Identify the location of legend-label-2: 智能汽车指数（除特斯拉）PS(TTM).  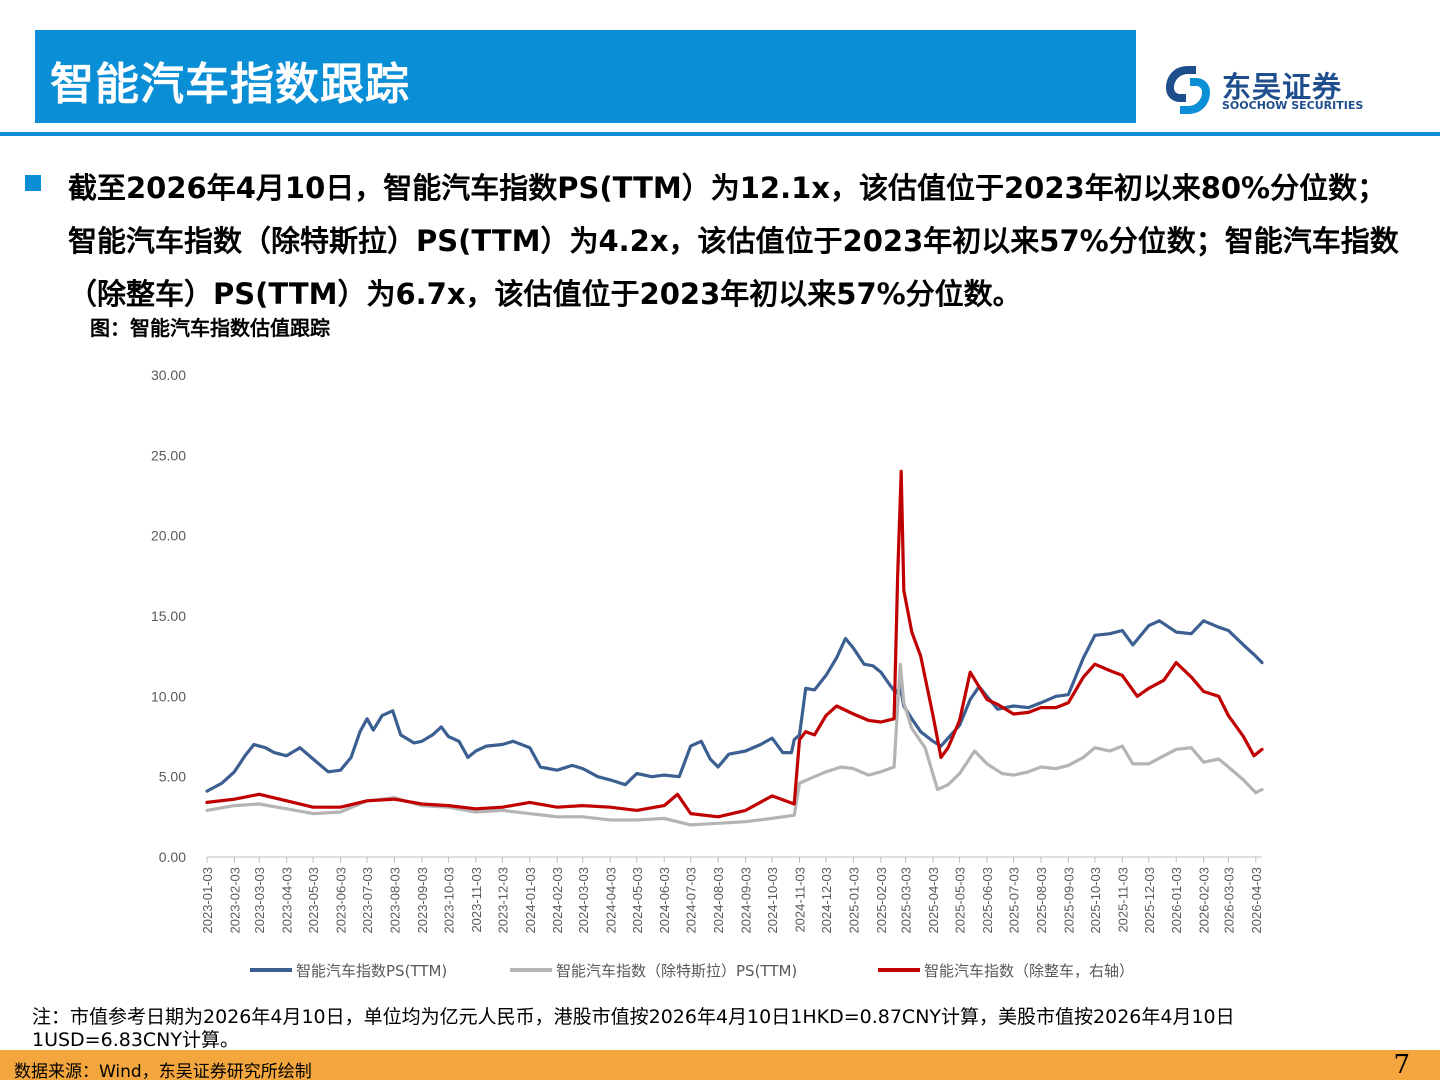
(676, 971).